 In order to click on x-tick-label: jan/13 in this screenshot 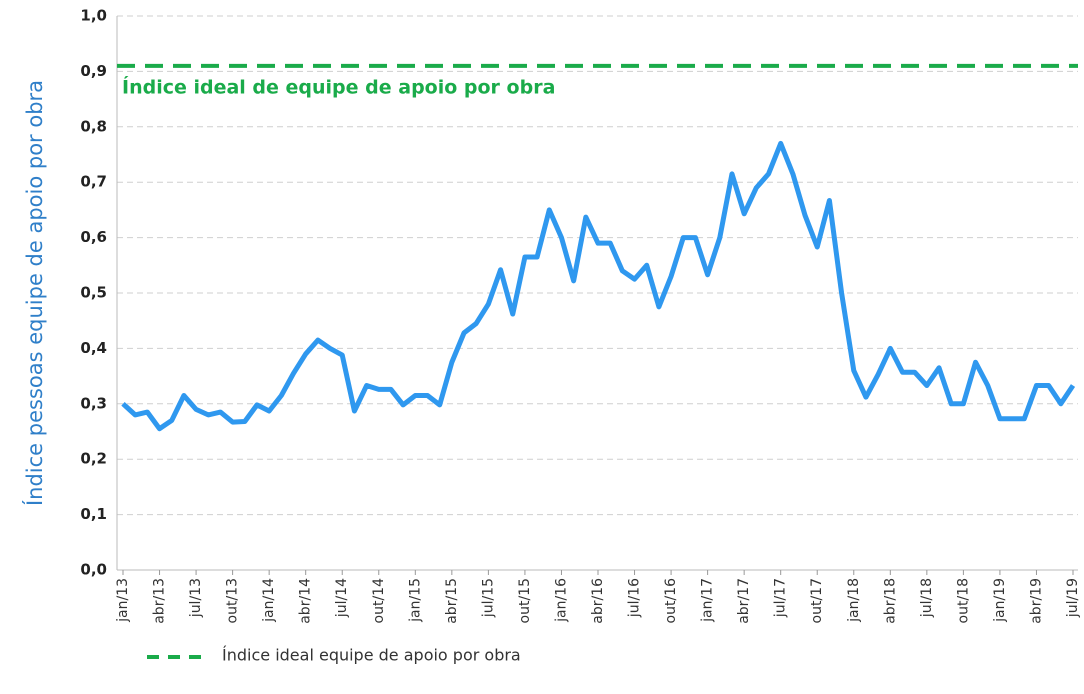, I will do `click(123, 600)`.